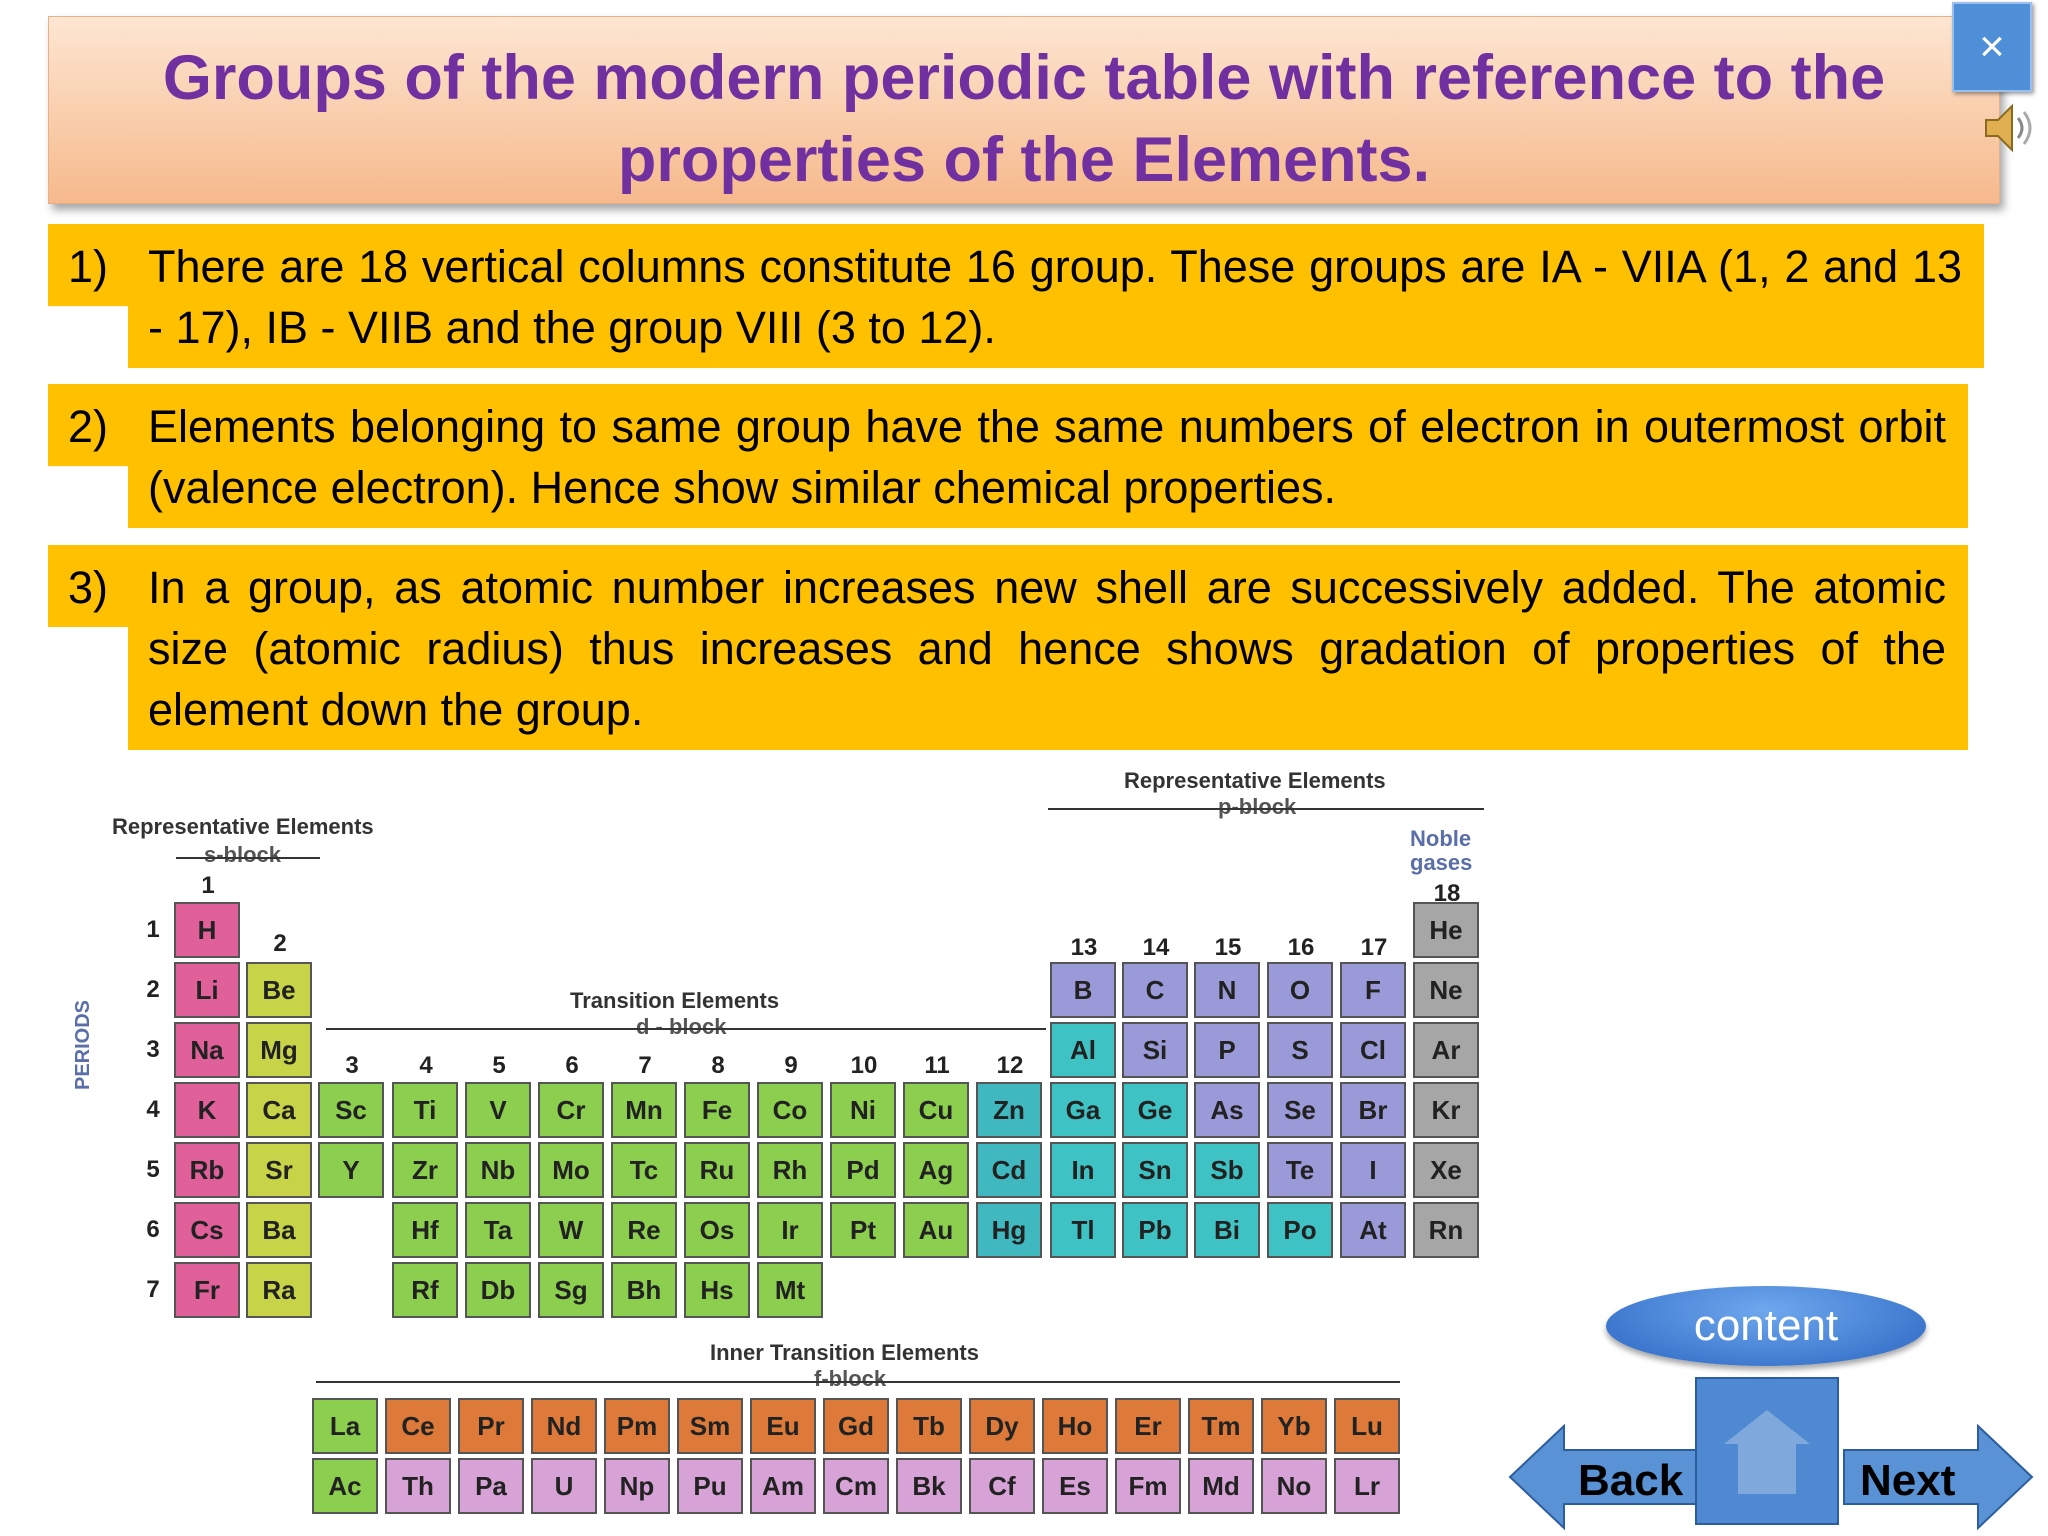 This screenshot has width=2048, height=1536. What do you see at coordinates (207, 1230) in the screenshot?
I see `element-cell: Cs` at bounding box center [207, 1230].